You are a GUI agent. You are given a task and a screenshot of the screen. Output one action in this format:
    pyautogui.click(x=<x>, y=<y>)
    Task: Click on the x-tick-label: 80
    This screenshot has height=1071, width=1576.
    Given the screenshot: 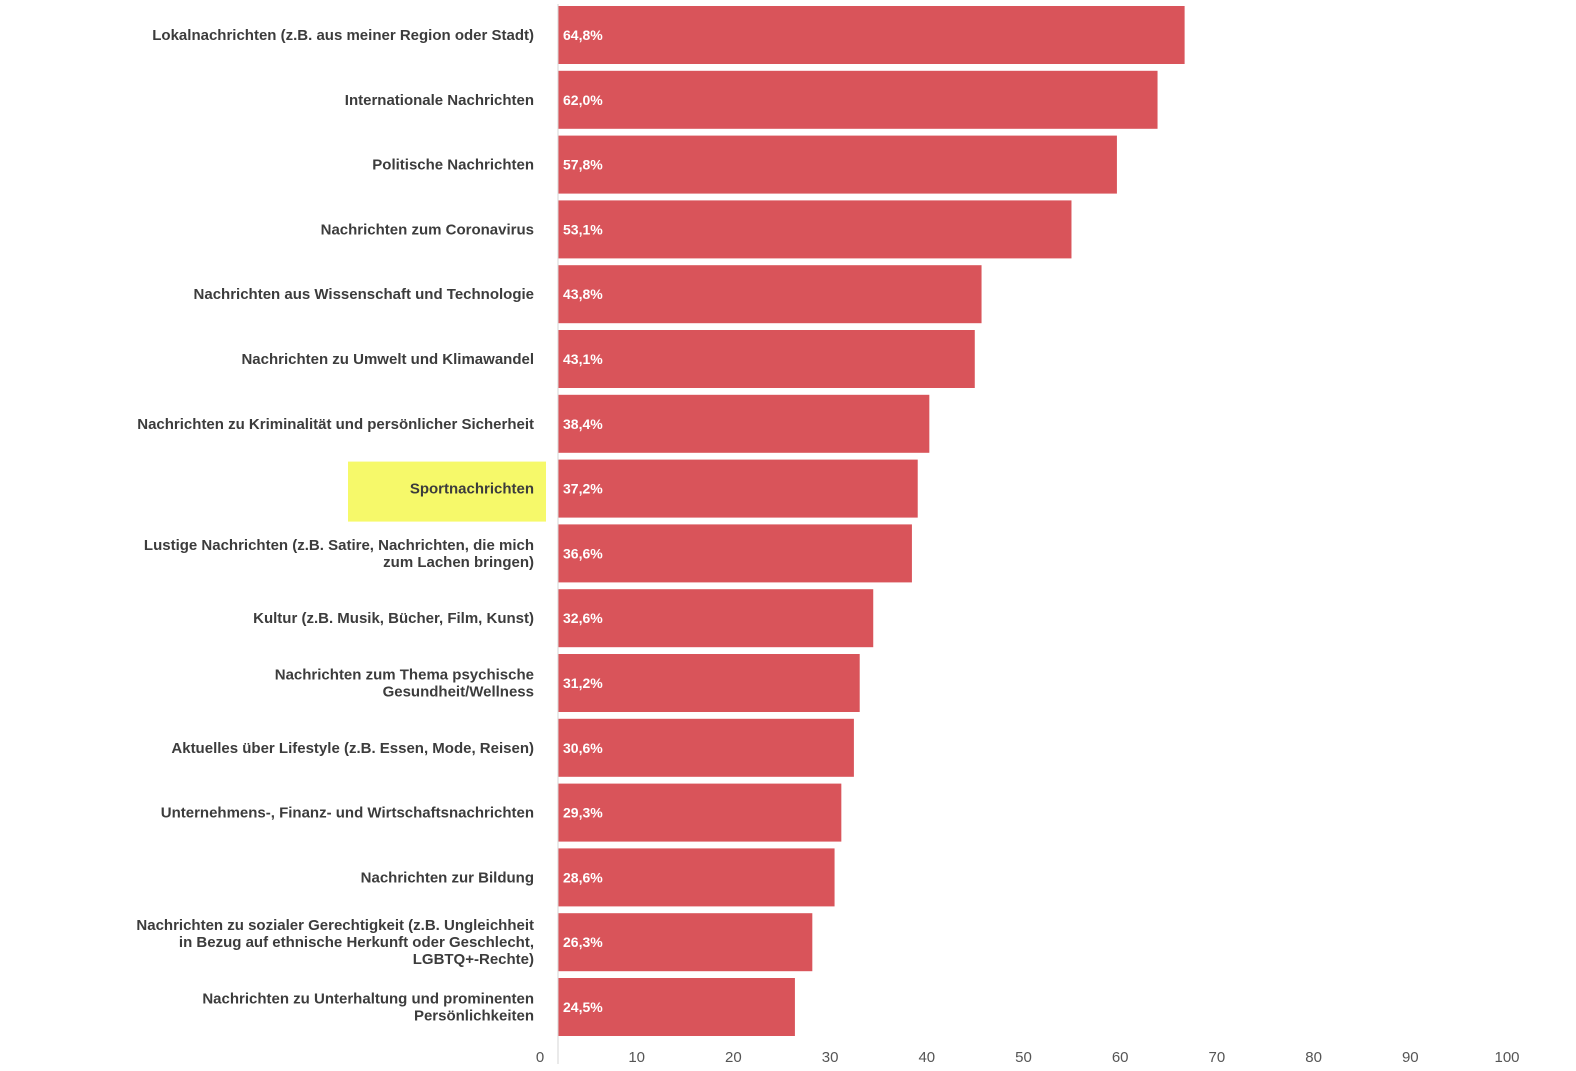 What is the action you would take?
    pyautogui.click(x=1313, y=1057)
    